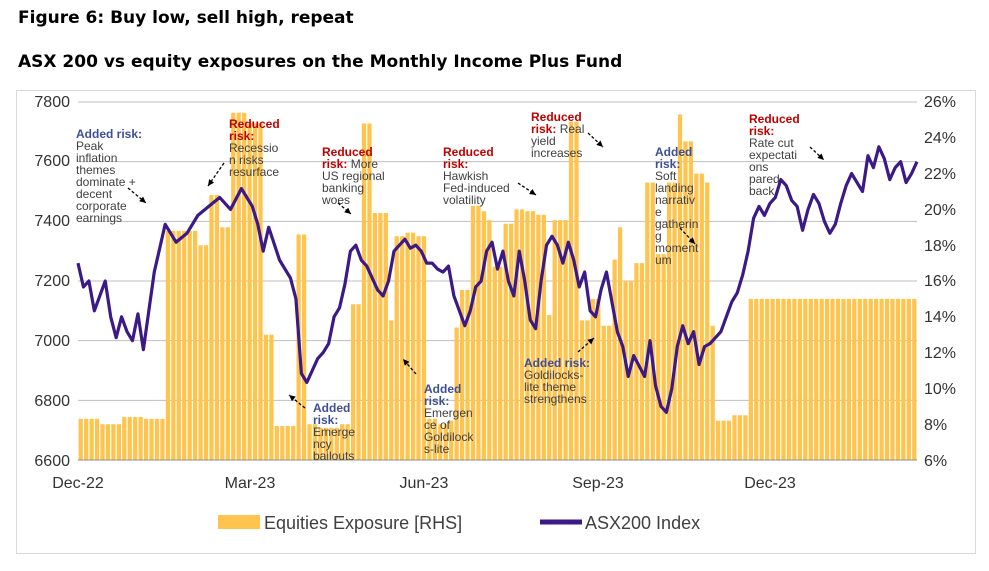  I want to click on legend-line-label: ASX200 Index, so click(642, 523).